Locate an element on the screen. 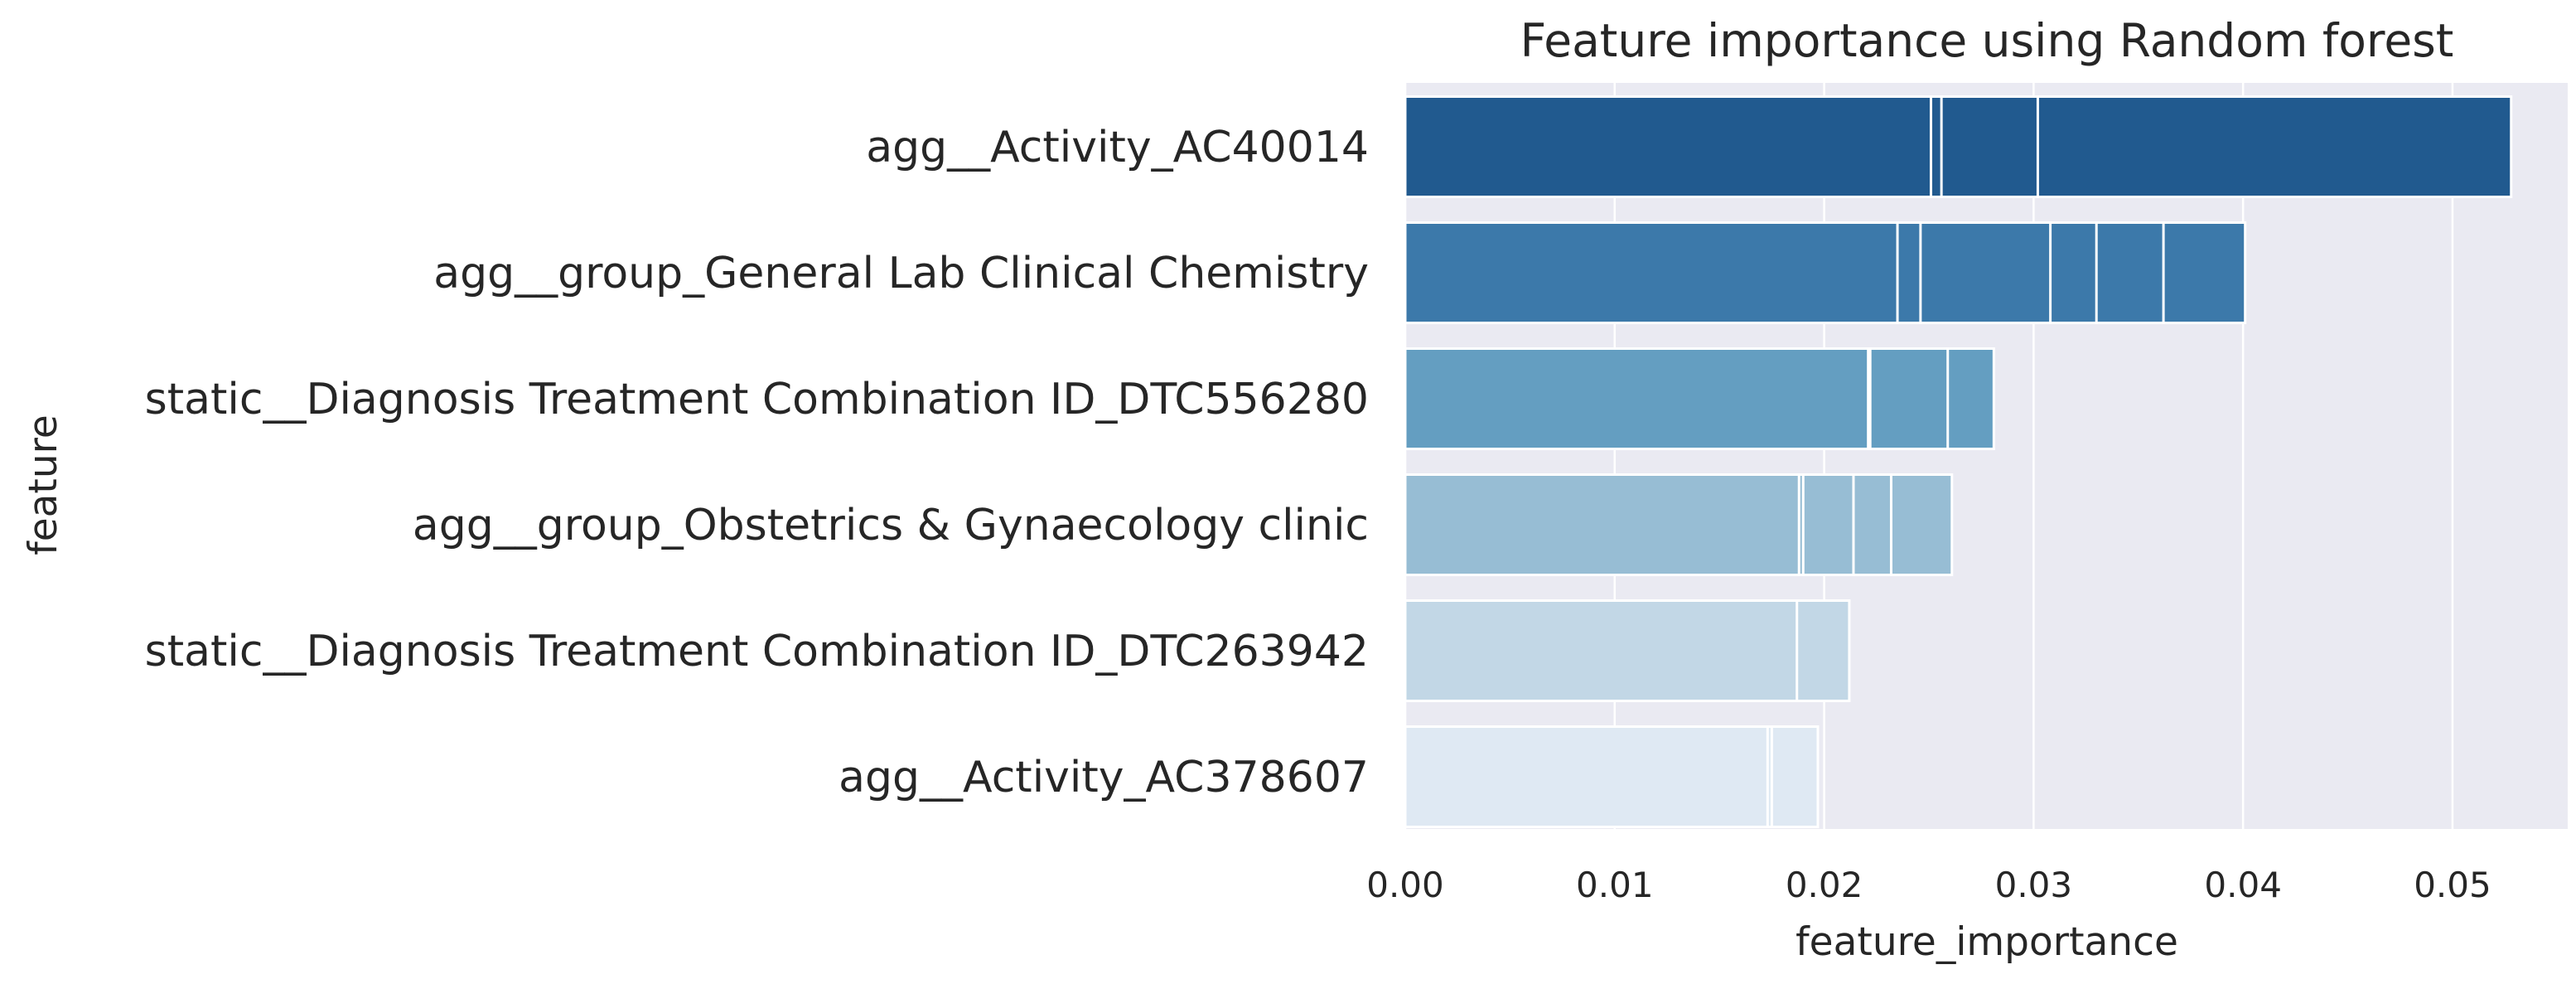 The width and height of the screenshot is (2576, 984). x-tick-label: 0.00 is located at coordinates (1405, 885).